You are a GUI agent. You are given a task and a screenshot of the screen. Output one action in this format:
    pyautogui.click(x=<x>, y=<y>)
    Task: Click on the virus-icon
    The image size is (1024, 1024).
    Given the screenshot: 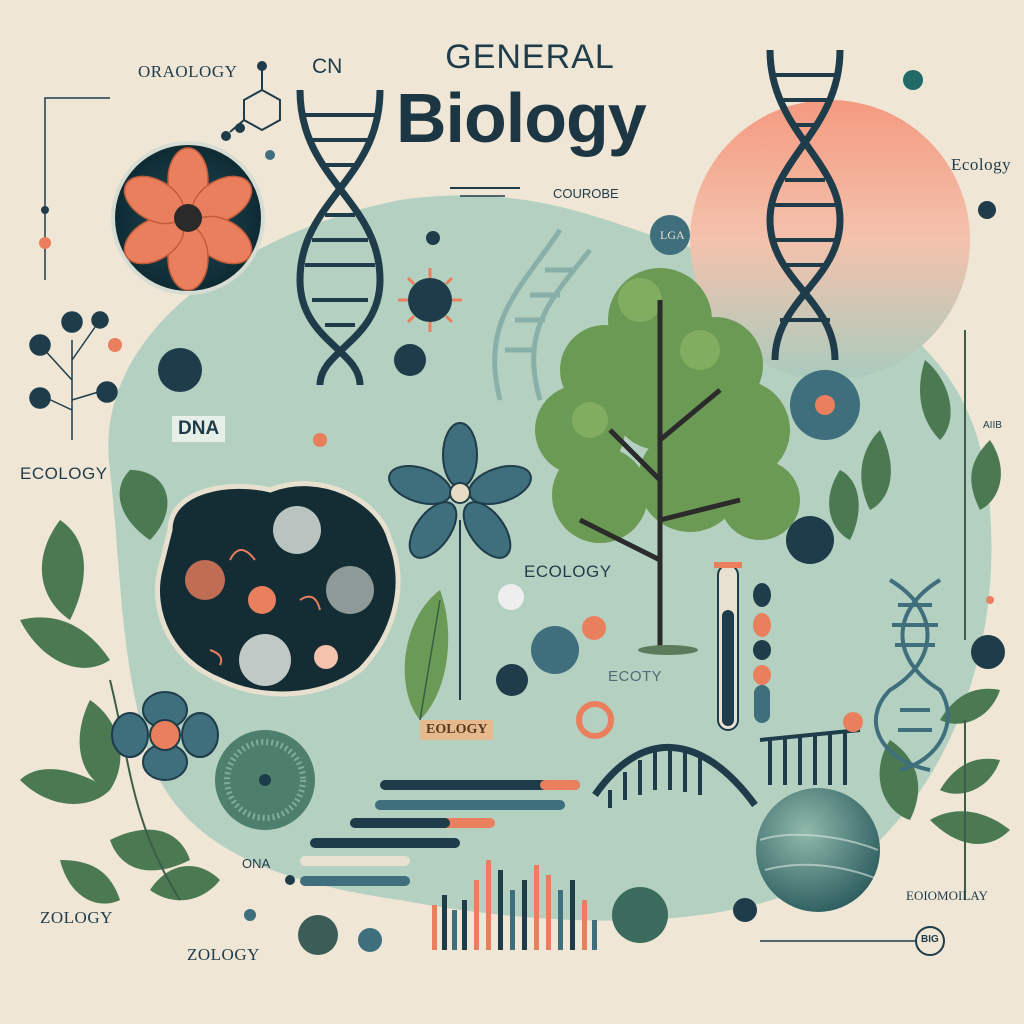 What is the action you would take?
    pyautogui.click(x=430, y=300)
    